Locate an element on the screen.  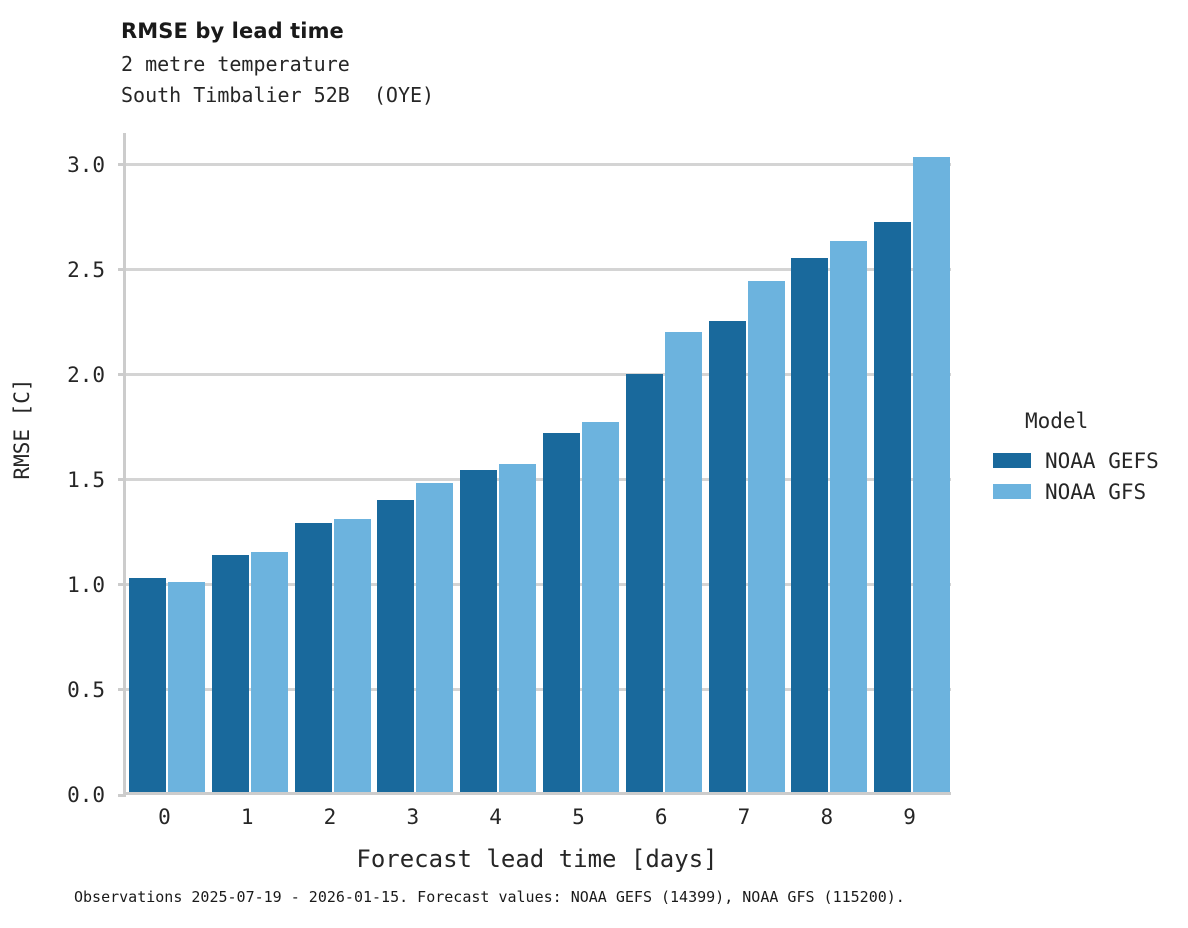
legend-entries: NOAA GEFS NOAA GFS is located at coordinates (1076, 476).